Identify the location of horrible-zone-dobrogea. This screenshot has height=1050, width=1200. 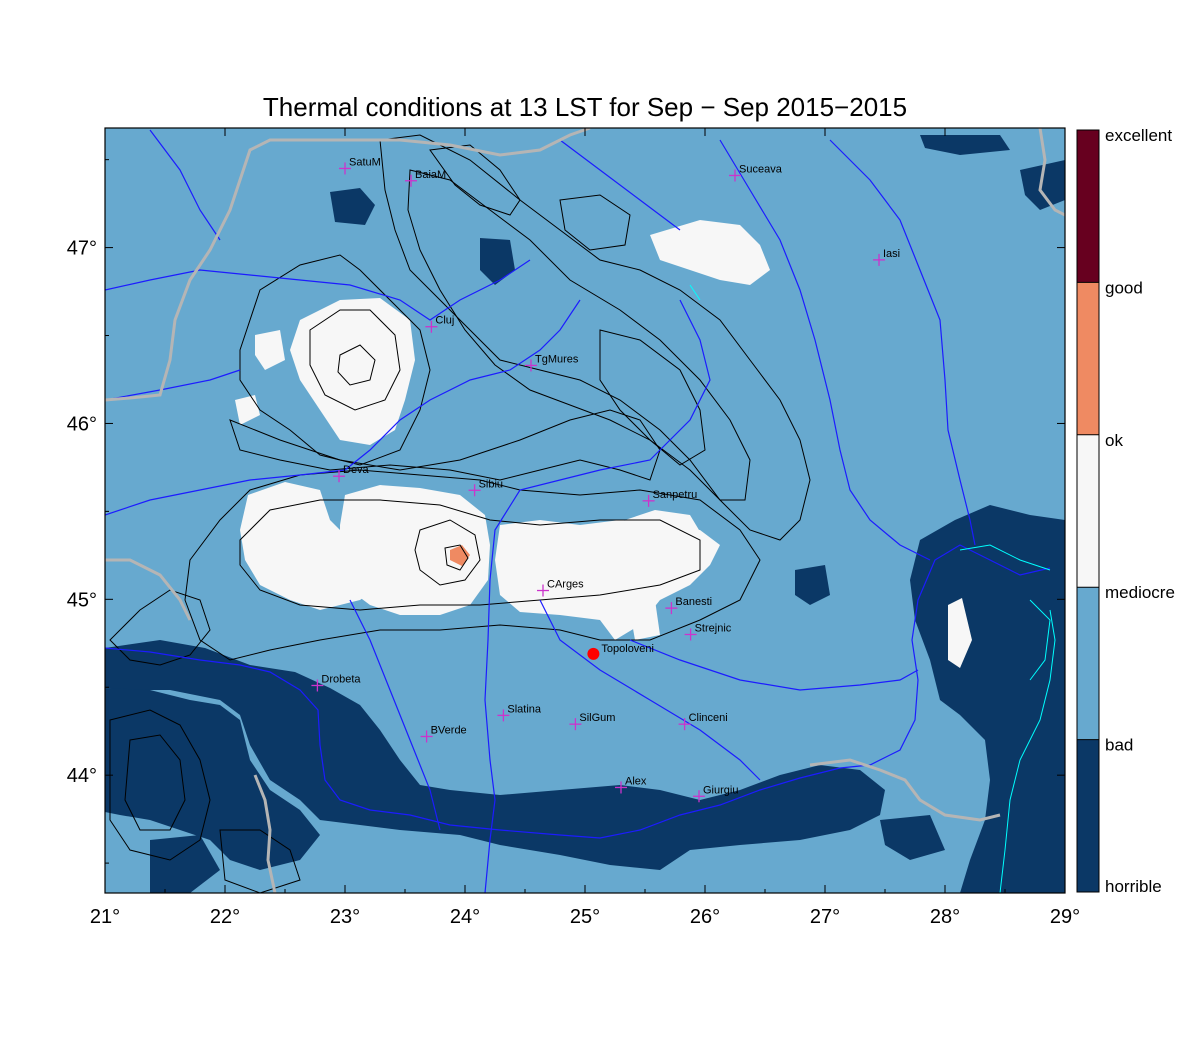
(987, 699).